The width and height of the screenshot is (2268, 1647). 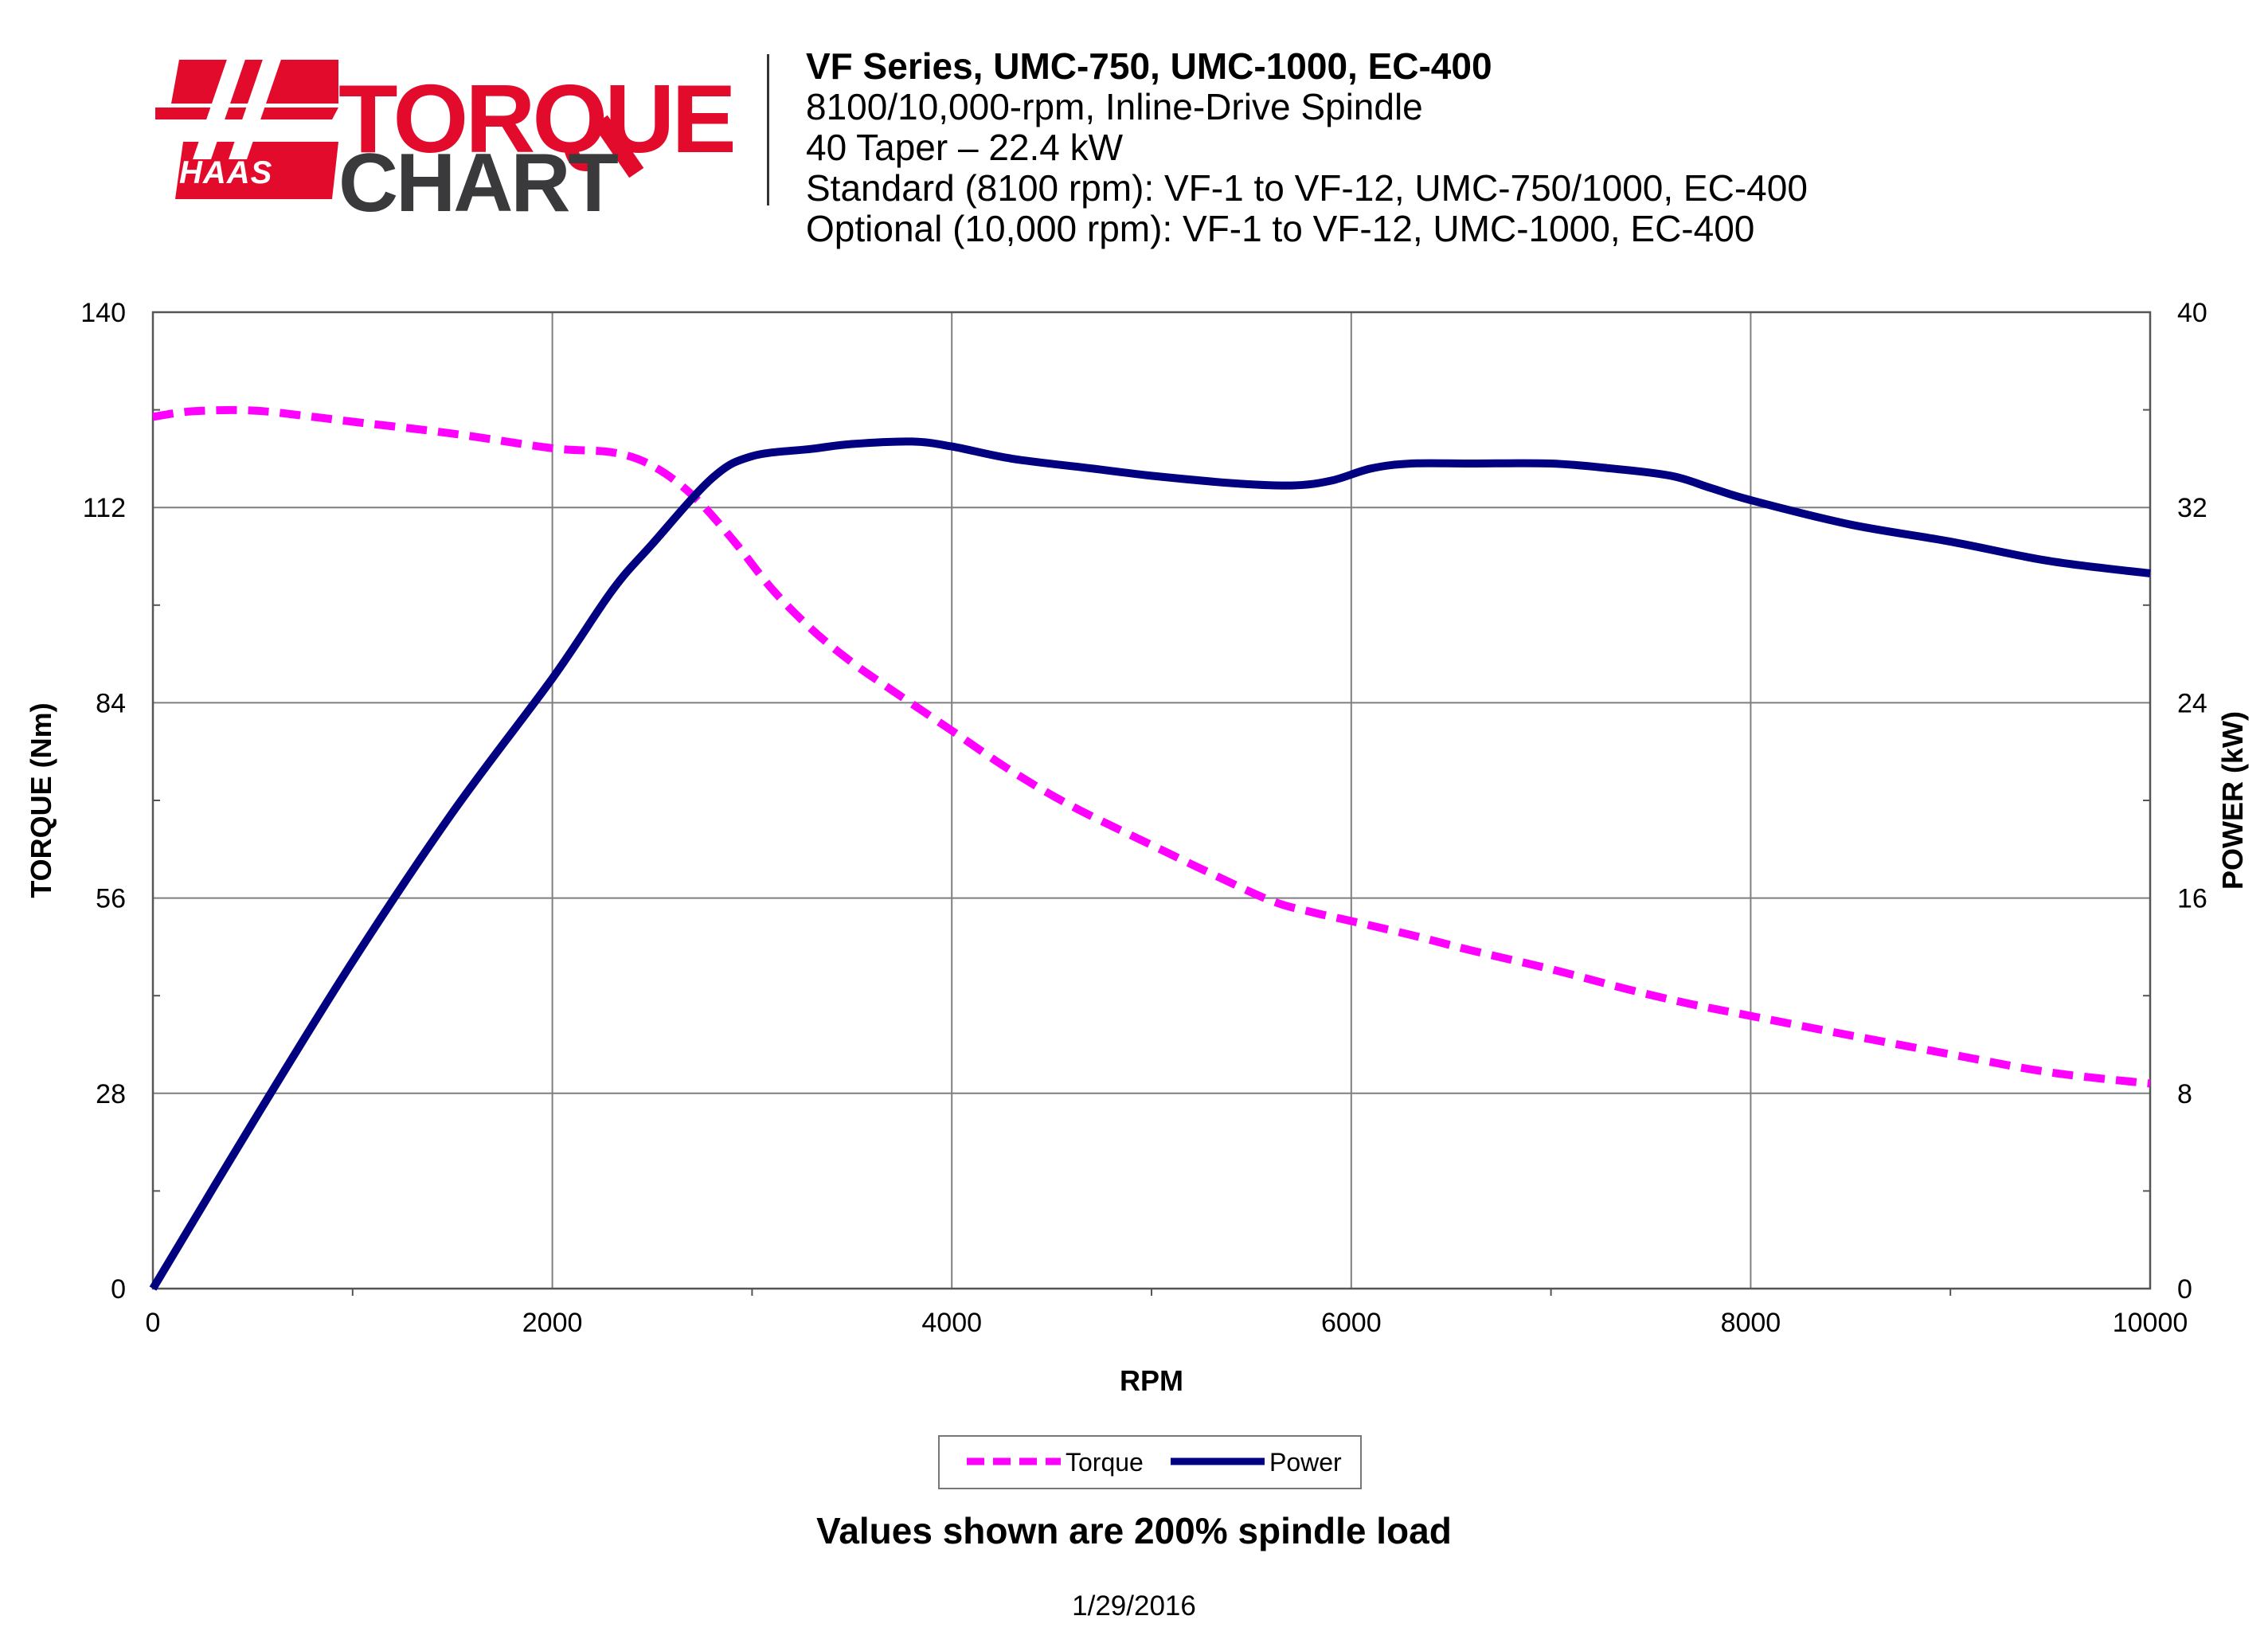 What do you see at coordinates (111, 1094) in the screenshot?
I see `y-left-tick-label: 28` at bounding box center [111, 1094].